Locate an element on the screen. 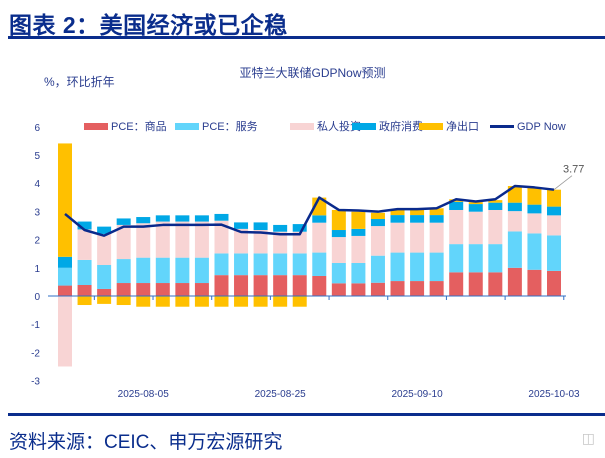 The width and height of the screenshot is (605, 458). y-tick-label: 6 is located at coordinates (37, 128).